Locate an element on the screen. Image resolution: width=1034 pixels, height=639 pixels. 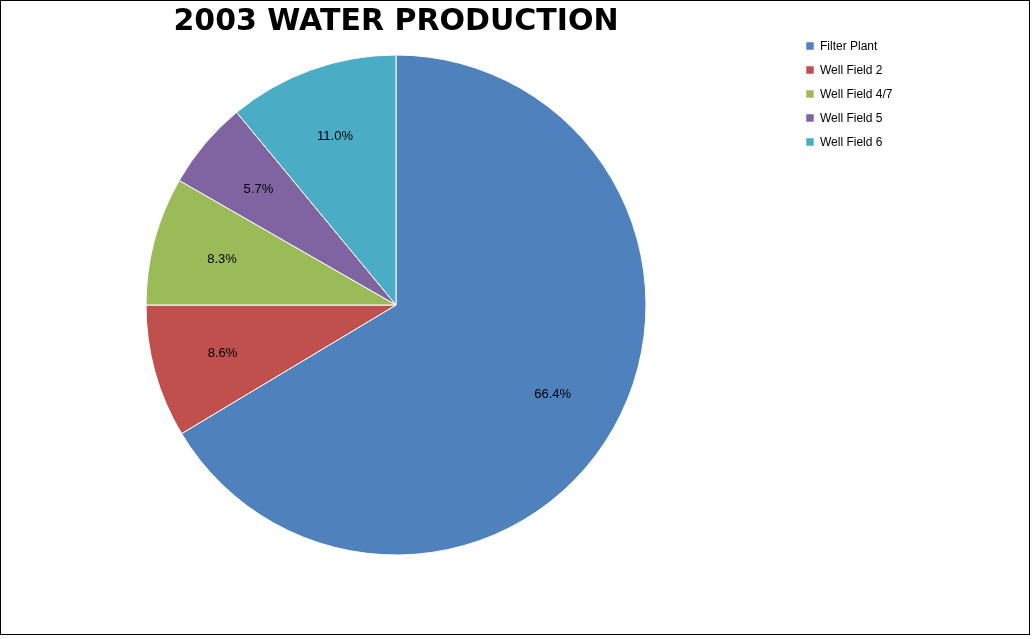
data-label: 66.4% is located at coordinates (553, 393).